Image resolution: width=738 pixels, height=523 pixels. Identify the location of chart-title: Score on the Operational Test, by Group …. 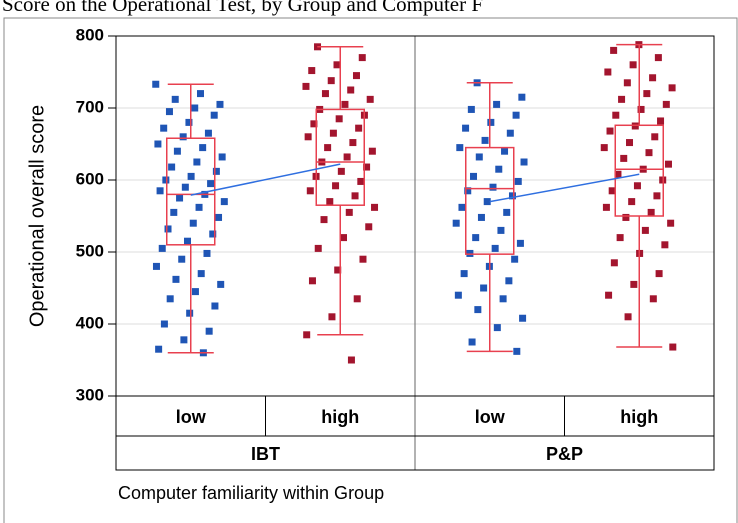
(242, 8).